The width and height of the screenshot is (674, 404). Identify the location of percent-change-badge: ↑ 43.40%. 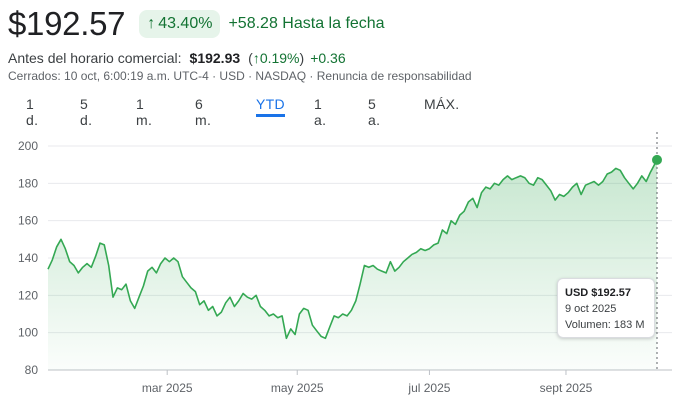
(180, 24).